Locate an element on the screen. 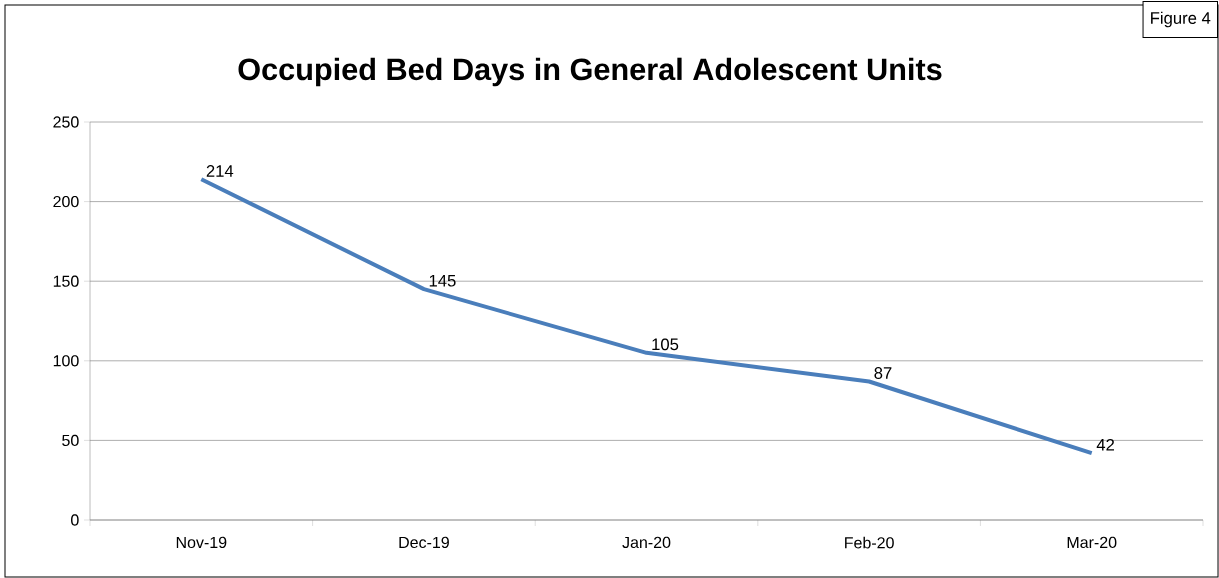 This screenshot has width=1219, height=578. y-tick-label: 50 is located at coordinates (70, 440).